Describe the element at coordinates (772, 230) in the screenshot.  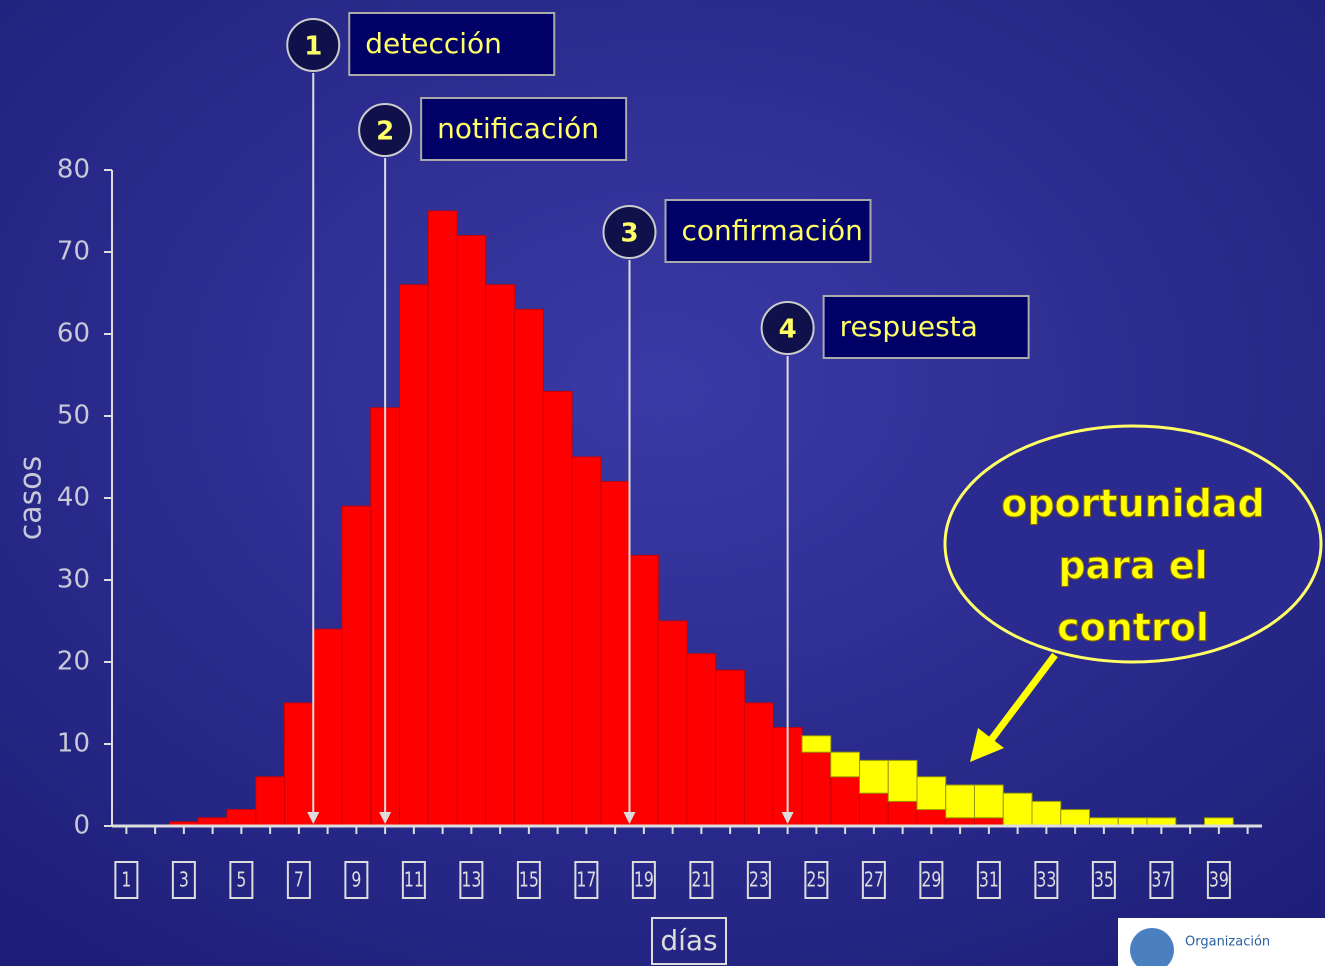
I see `annotation-text: confirmación` at that location.